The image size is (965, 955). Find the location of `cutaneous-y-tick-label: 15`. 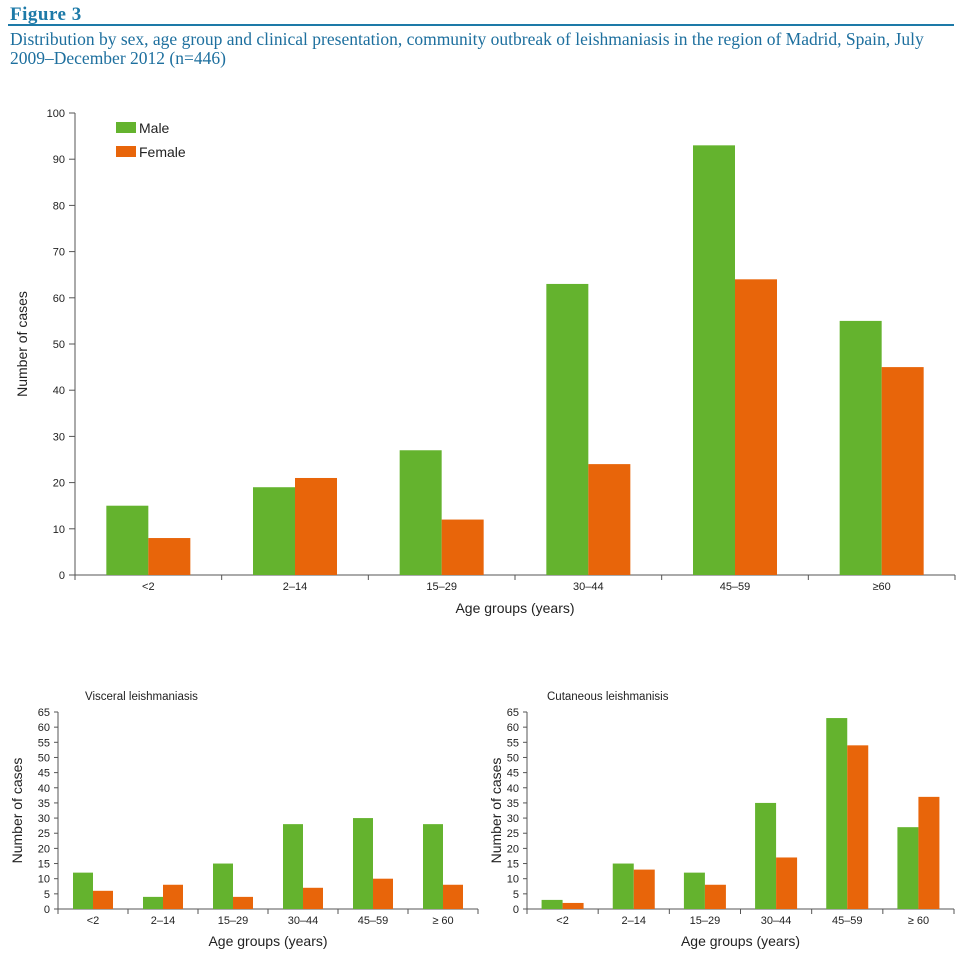

cutaneous-y-tick-label: 15 is located at coordinates (513, 865).